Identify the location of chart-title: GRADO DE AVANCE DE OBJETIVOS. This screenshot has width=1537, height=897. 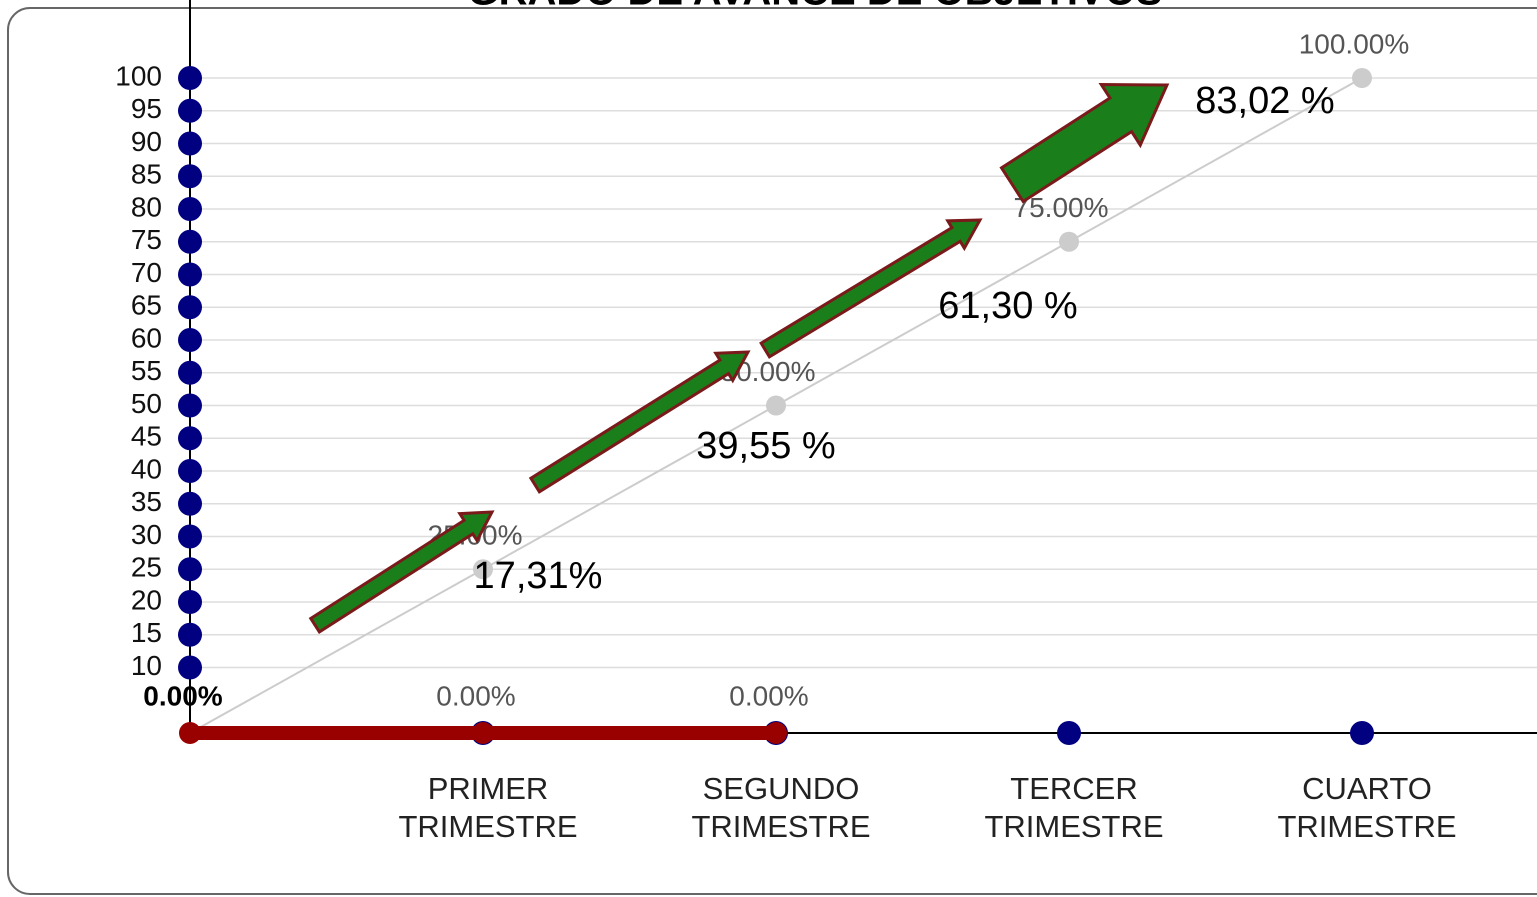
(815, 7).